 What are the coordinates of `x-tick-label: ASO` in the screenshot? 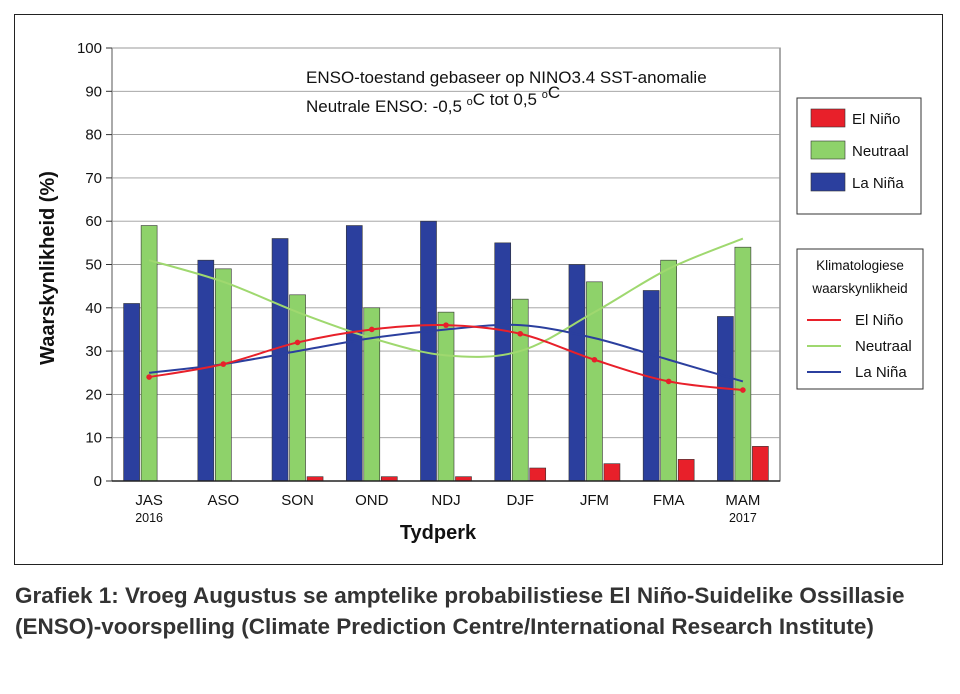 It's located at (223, 500).